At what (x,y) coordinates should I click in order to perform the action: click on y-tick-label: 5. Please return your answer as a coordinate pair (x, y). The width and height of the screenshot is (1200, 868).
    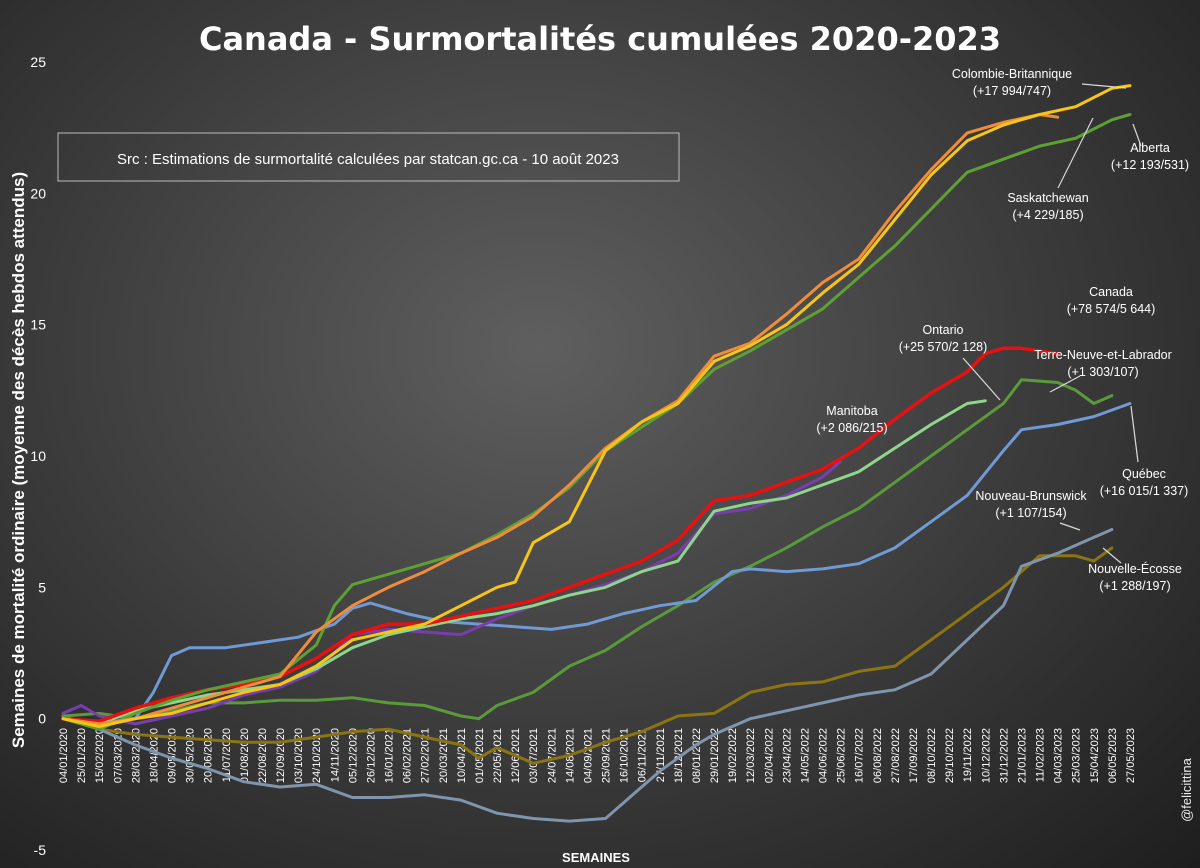
    Looking at the image, I should click on (42, 587).